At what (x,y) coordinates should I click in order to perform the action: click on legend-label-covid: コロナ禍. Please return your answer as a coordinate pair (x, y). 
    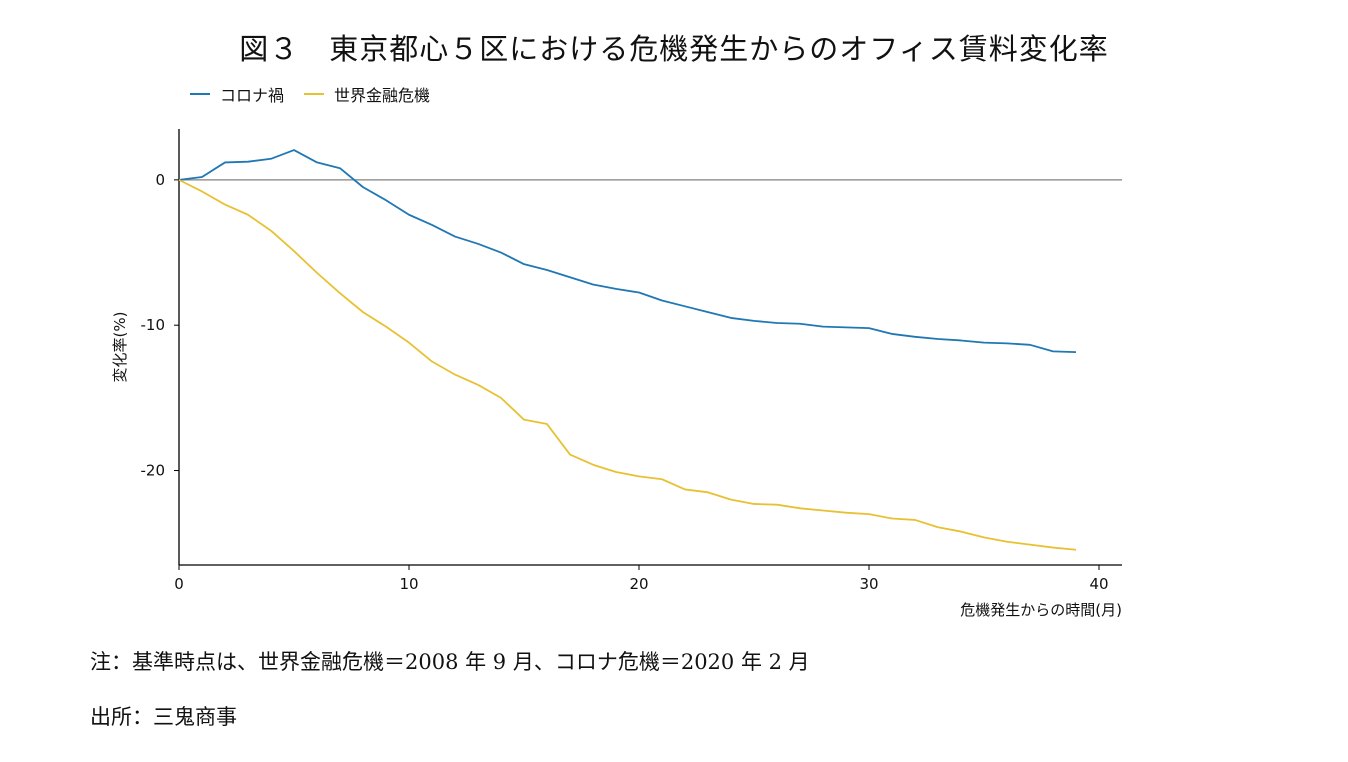
    Looking at the image, I should click on (252, 95).